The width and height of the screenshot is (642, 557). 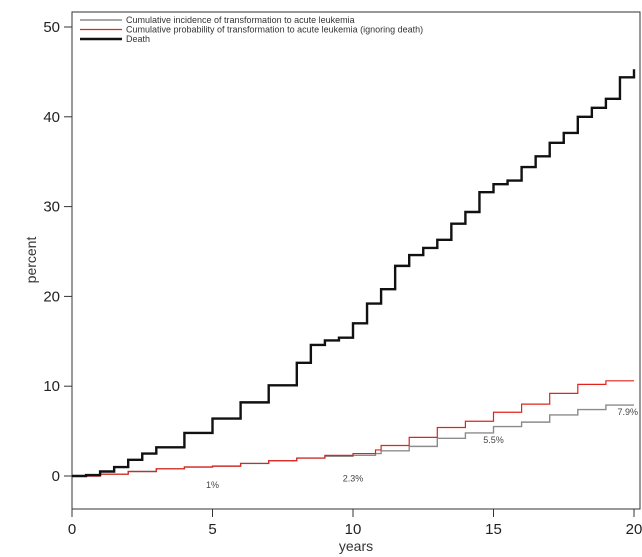 What do you see at coordinates (51, 296) in the screenshot?
I see `y-tick-label: 20` at bounding box center [51, 296].